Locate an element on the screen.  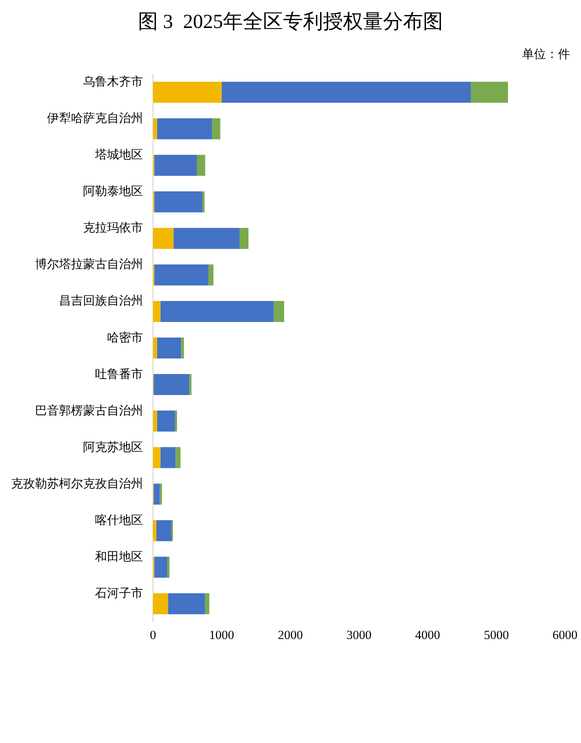
y-tick-label: 和田地区 is located at coordinates (119, 556).